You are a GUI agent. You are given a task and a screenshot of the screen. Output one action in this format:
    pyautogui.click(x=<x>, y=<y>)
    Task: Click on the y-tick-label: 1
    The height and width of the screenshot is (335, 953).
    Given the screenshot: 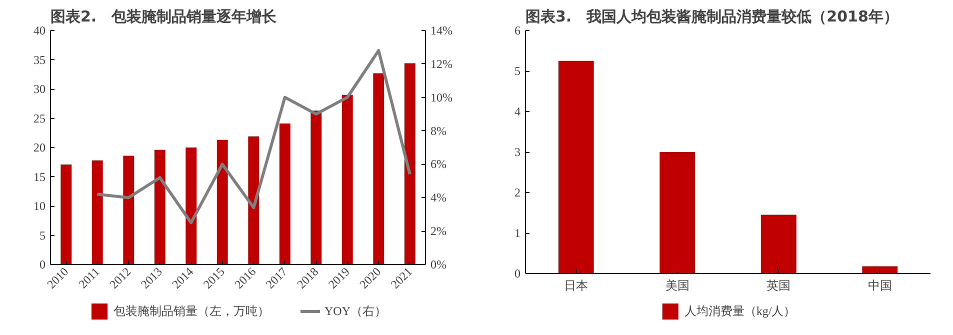 What is the action you would take?
    pyautogui.click(x=517, y=233)
    